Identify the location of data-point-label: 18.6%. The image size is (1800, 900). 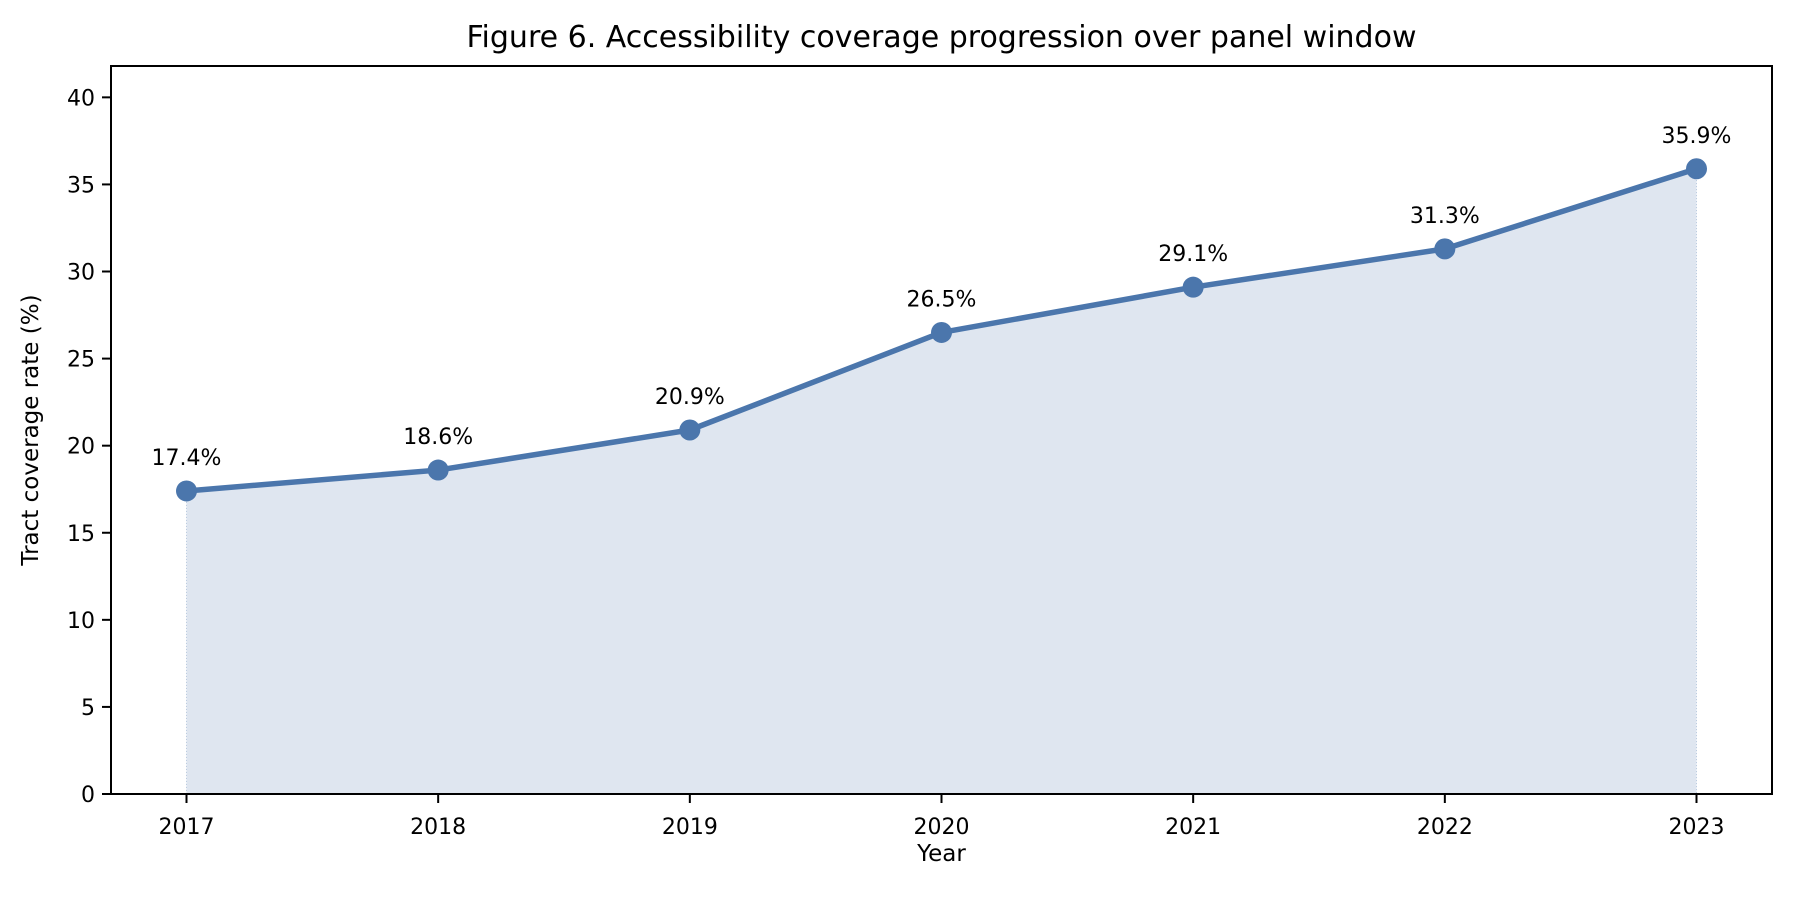
(438, 437).